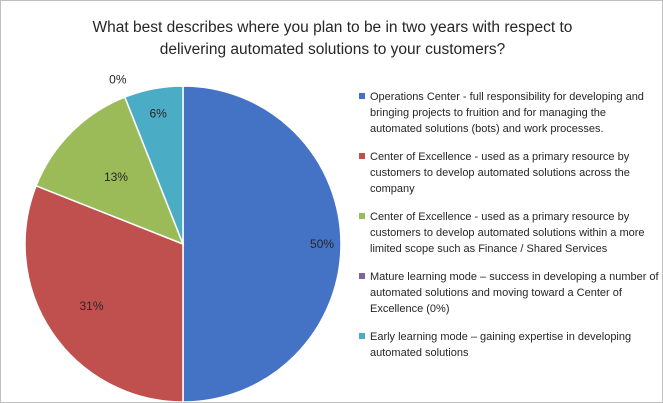  I want to click on data-label-1: 31%, so click(92, 306).